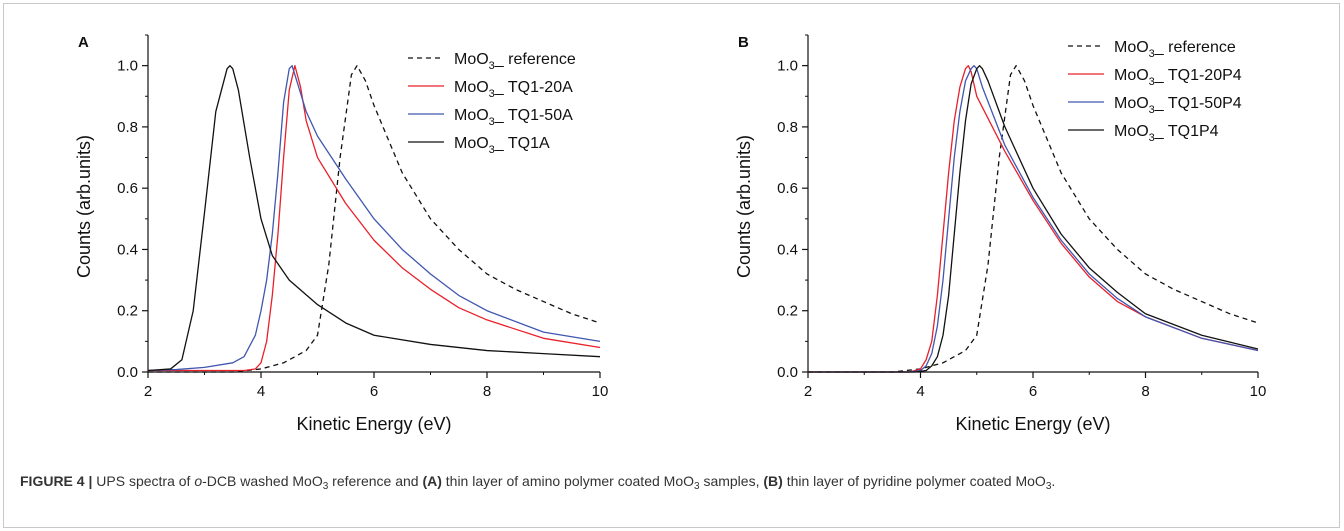 The height and width of the screenshot is (531, 1344). I want to click on caption-panel-b-ref: (B), so click(773, 481).